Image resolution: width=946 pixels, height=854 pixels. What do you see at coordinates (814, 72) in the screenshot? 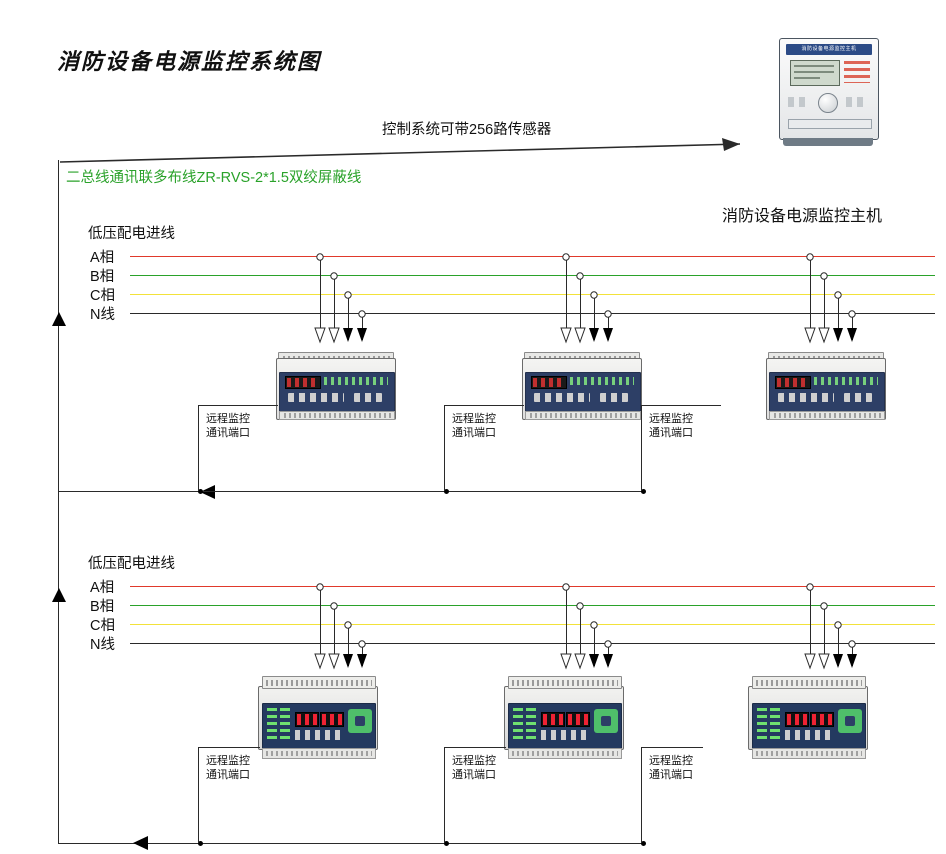
I see `host-lcd-line` at bounding box center [814, 72].